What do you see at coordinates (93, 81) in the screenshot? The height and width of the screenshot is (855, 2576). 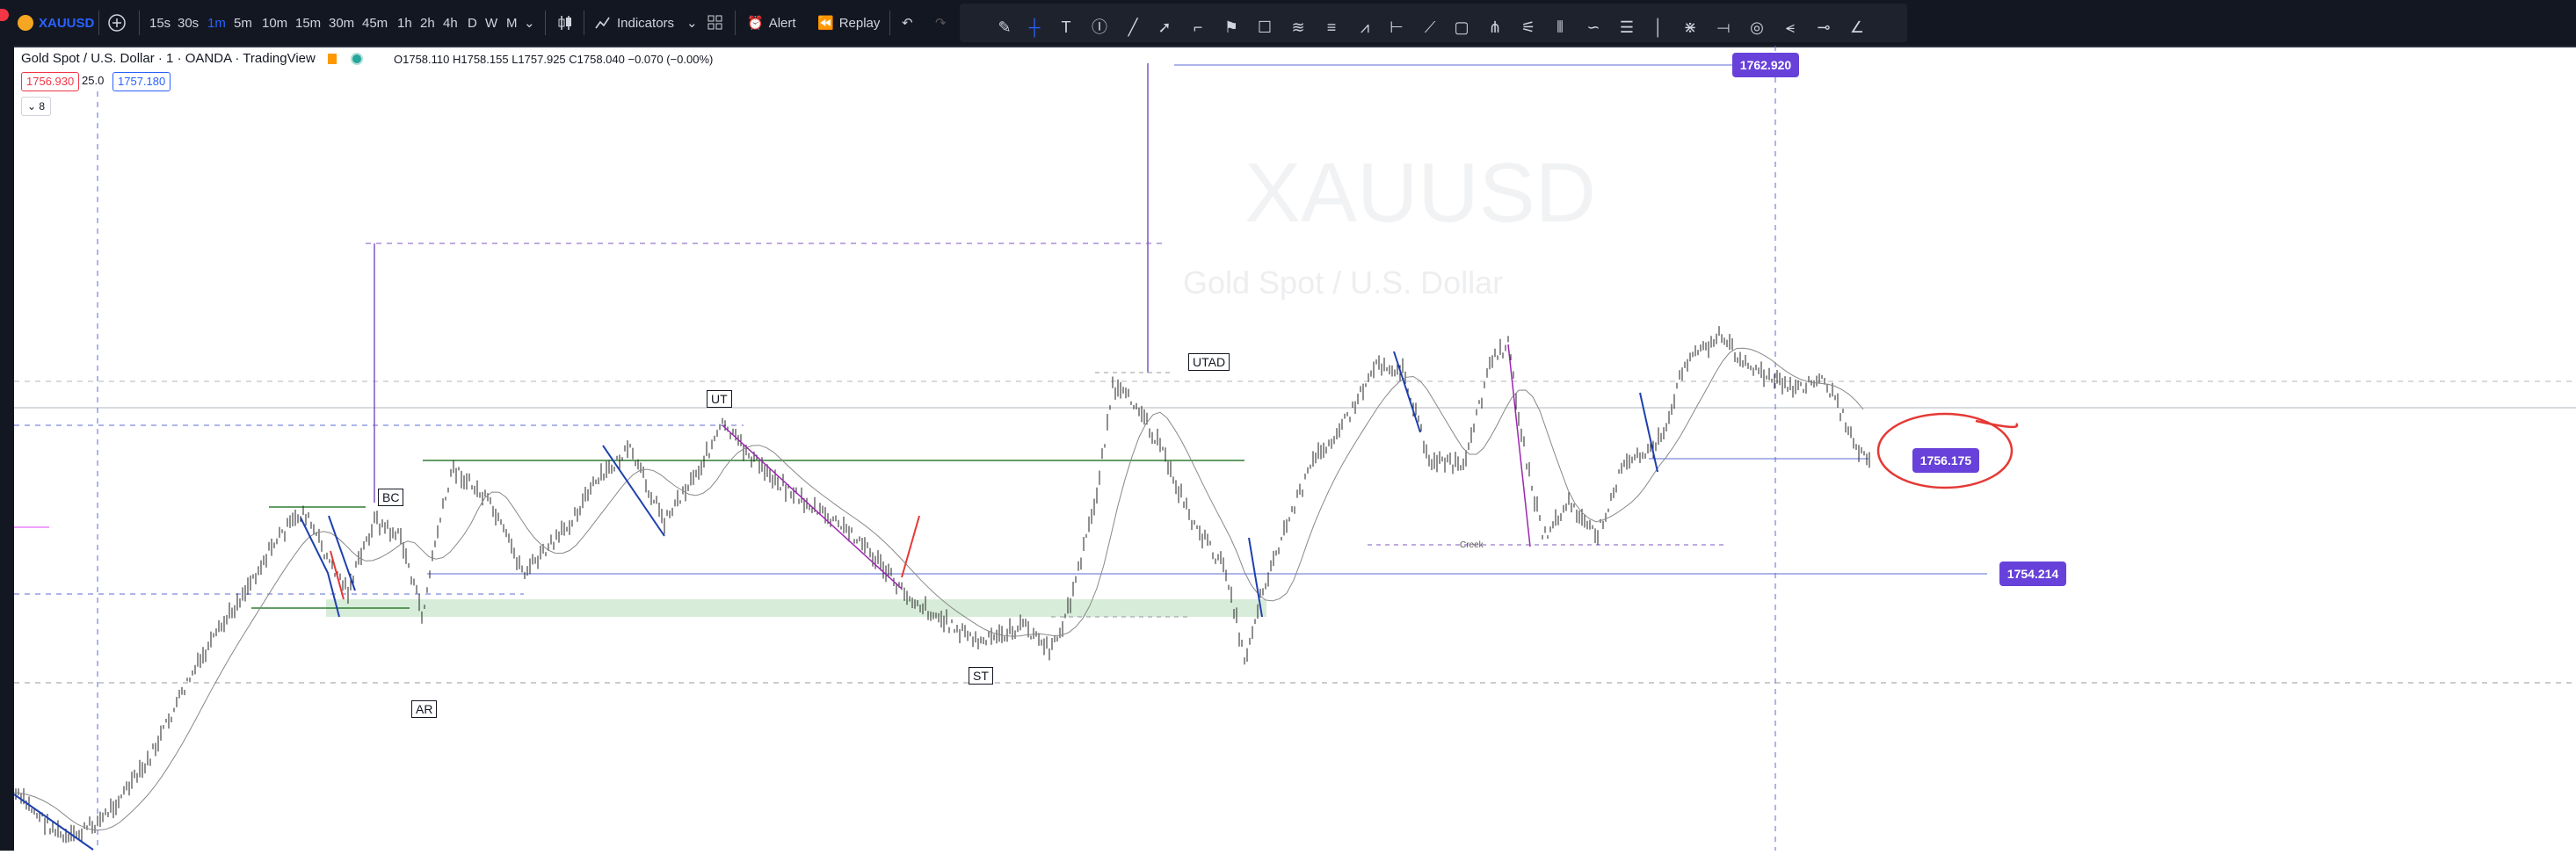 I see `spread-value: 25.0` at bounding box center [93, 81].